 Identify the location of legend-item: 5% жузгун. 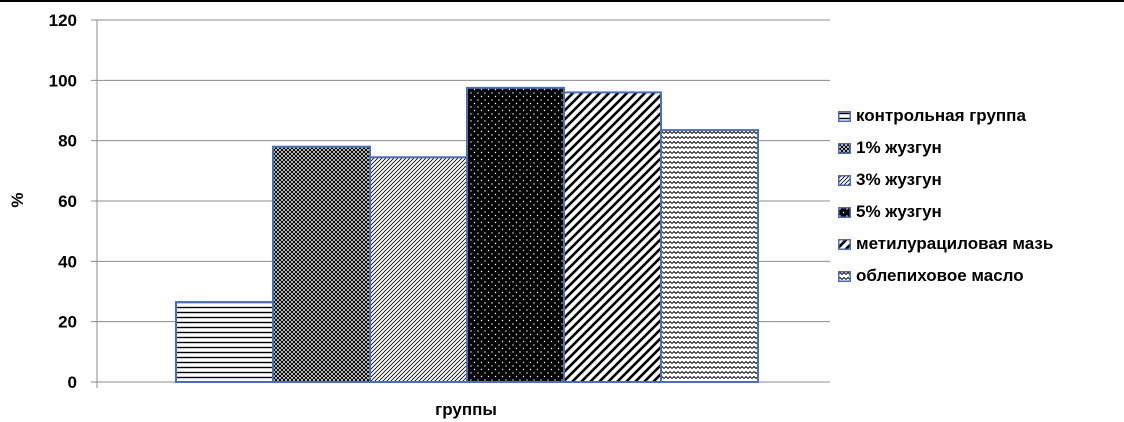
(945, 212).